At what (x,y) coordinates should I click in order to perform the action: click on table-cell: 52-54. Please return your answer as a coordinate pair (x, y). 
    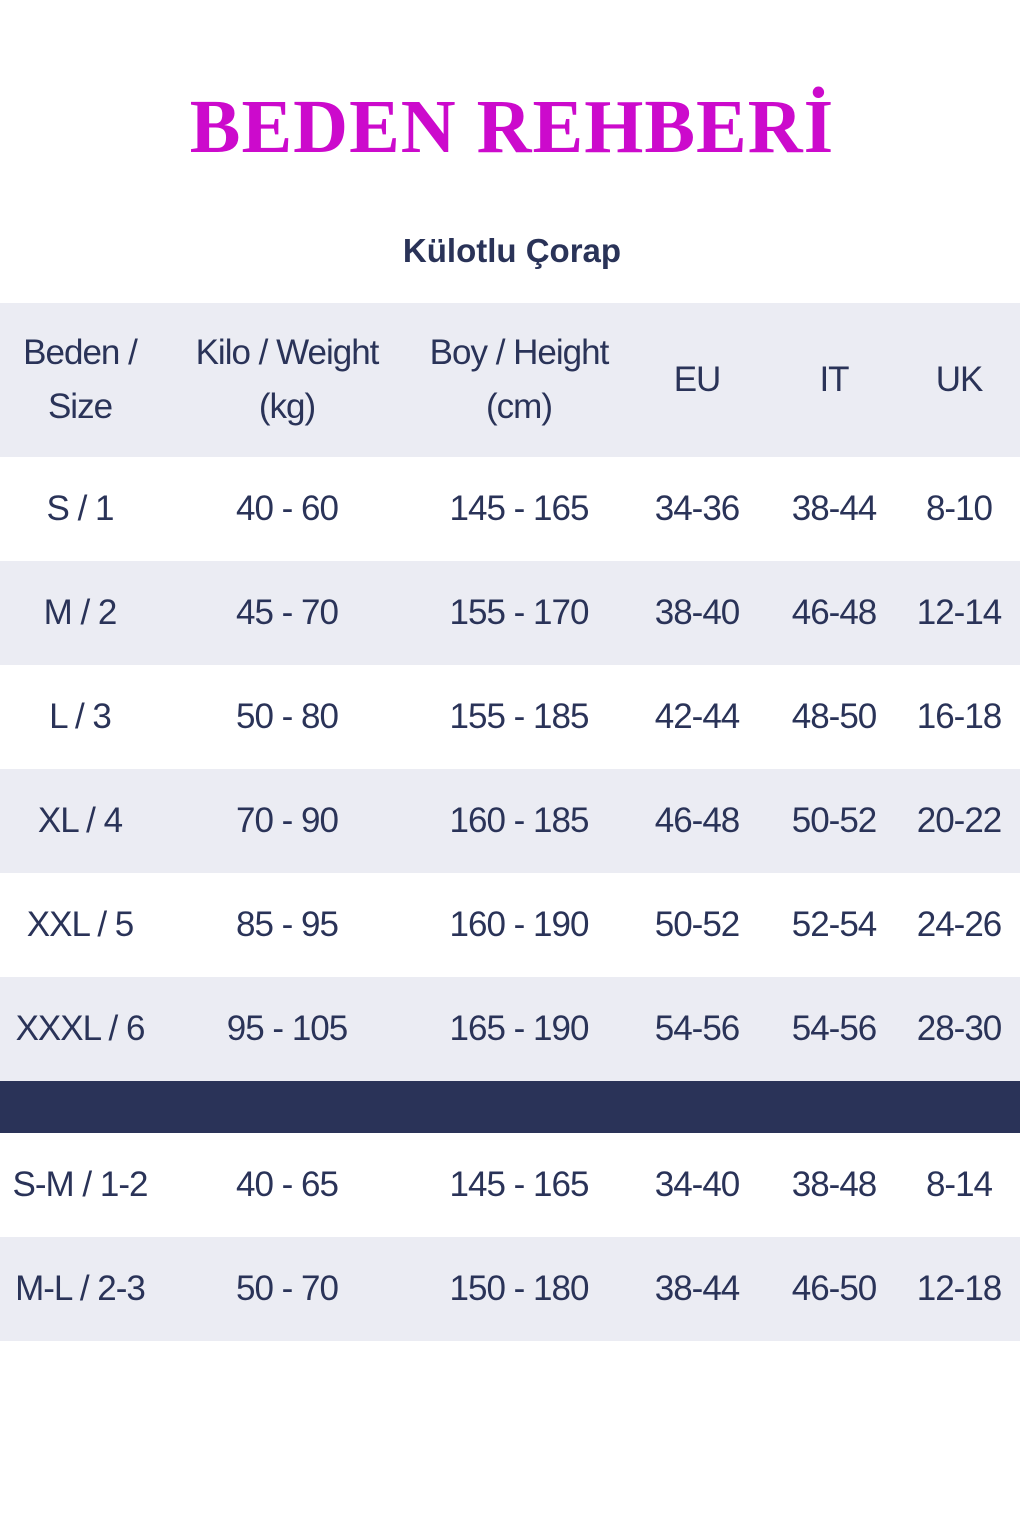
    Looking at the image, I should click on (834, 924).